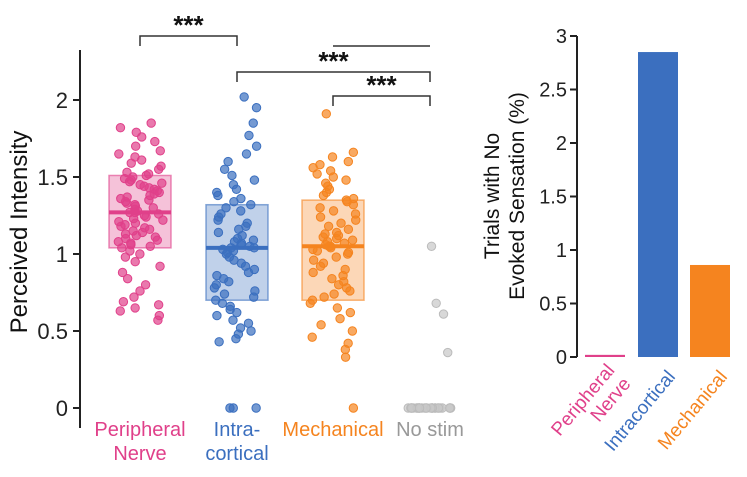 The image size is (747, 477). I want to click on y-axis-label: Evoked Sensation (%), so click(517, 196).